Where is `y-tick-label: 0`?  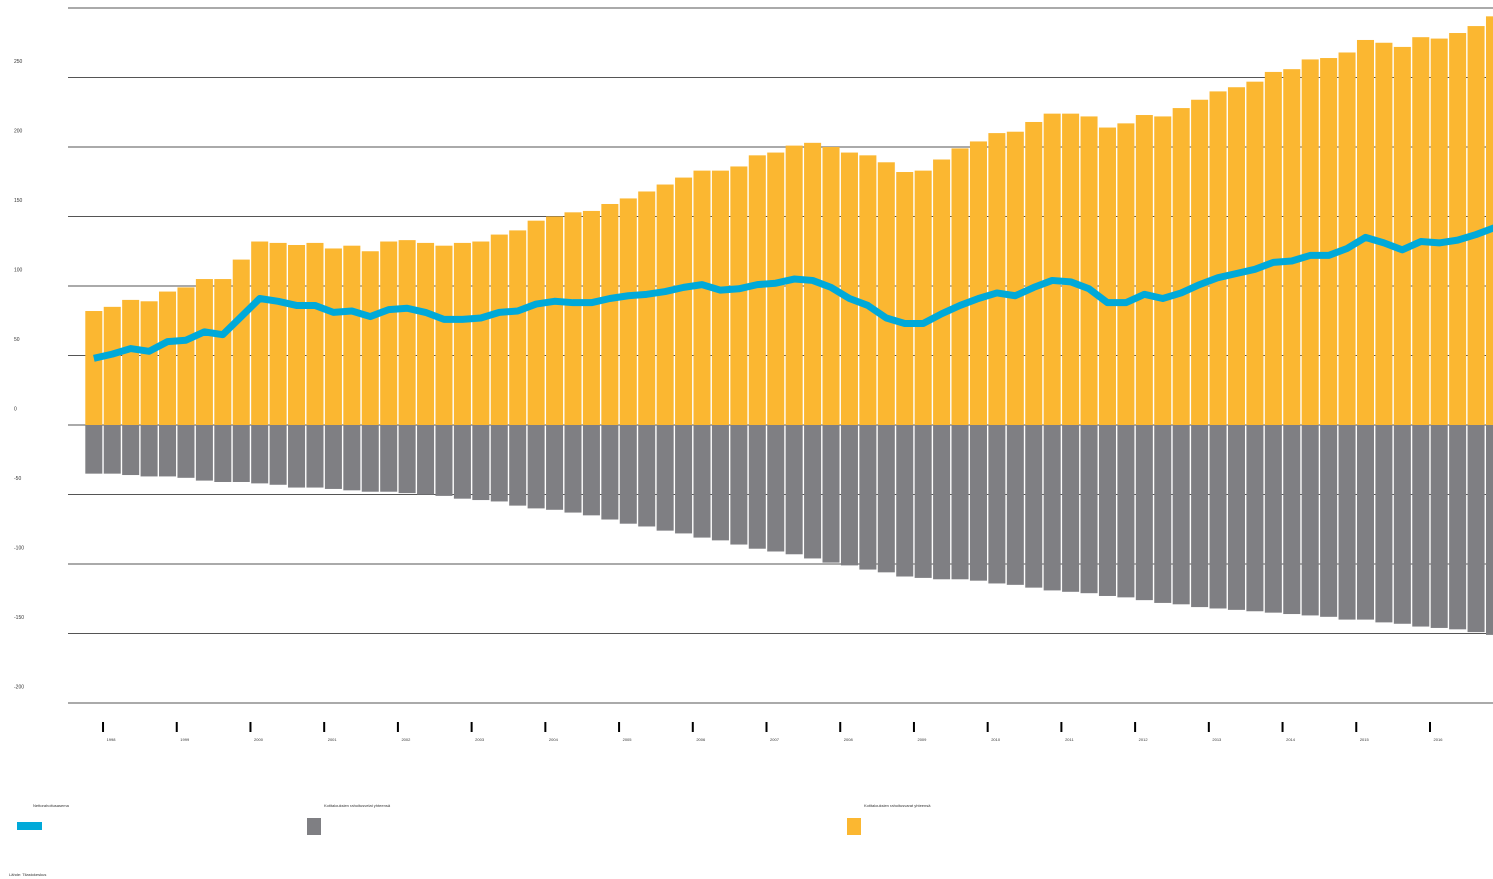 y-tick-label: 0 is located at coordinates (15, 409).